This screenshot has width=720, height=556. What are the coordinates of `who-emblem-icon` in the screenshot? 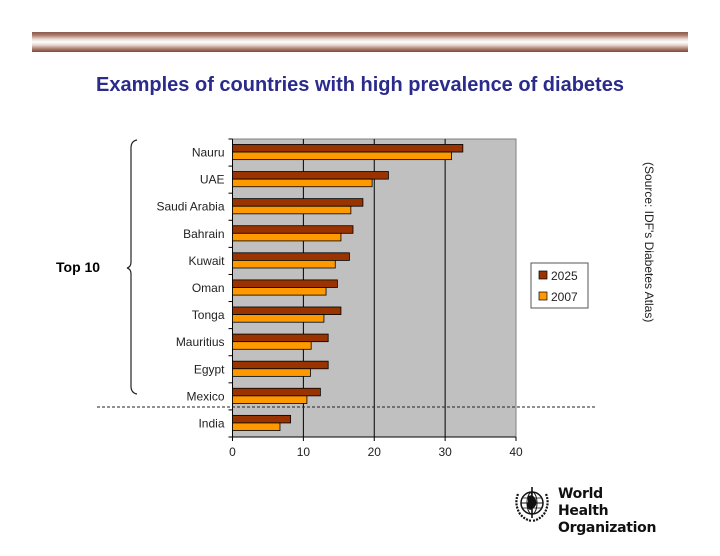 It's located at (532, 505).